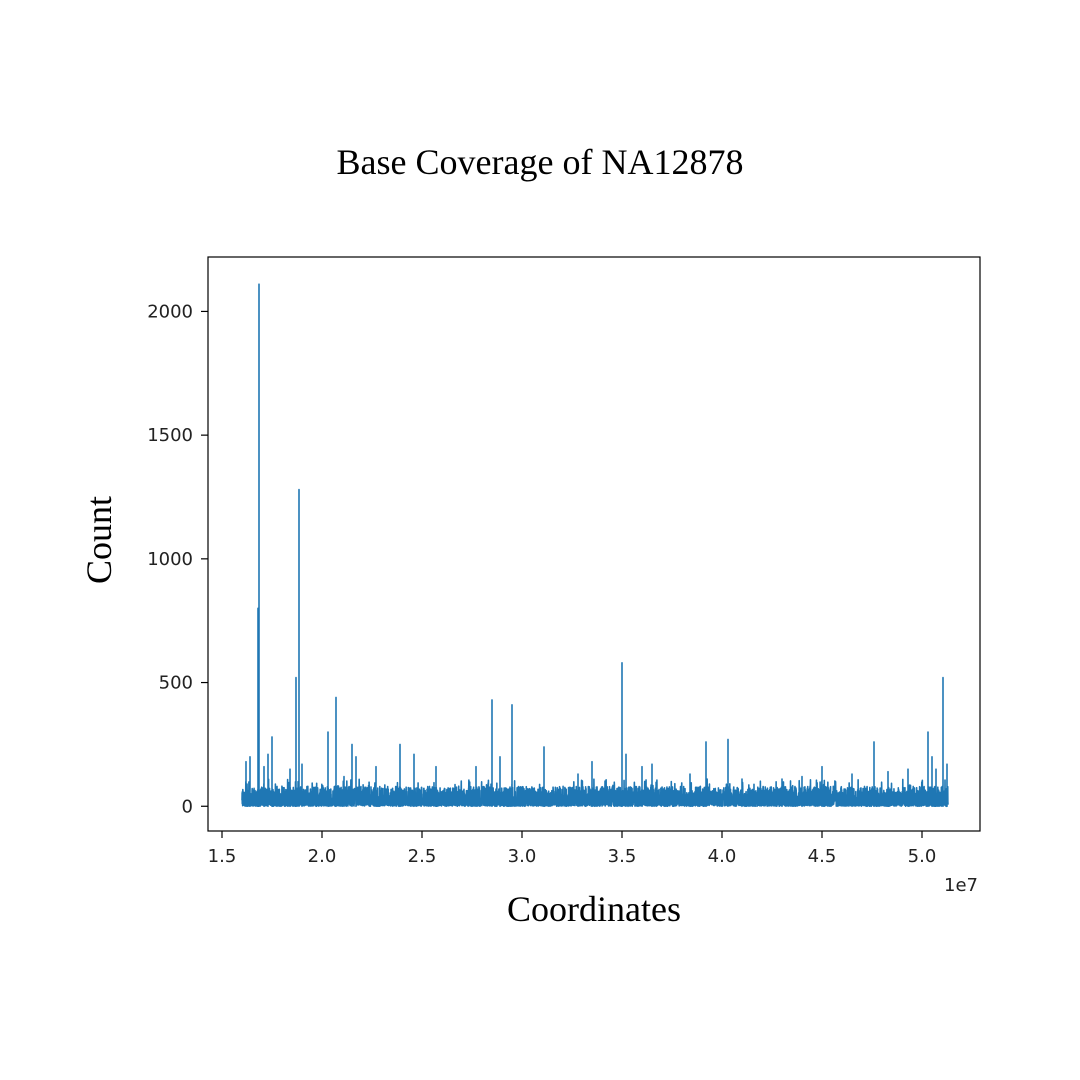 This screenshot has height=1080, width=1080. I want to click on x-tick-label: 1.5, so click(222, 856).